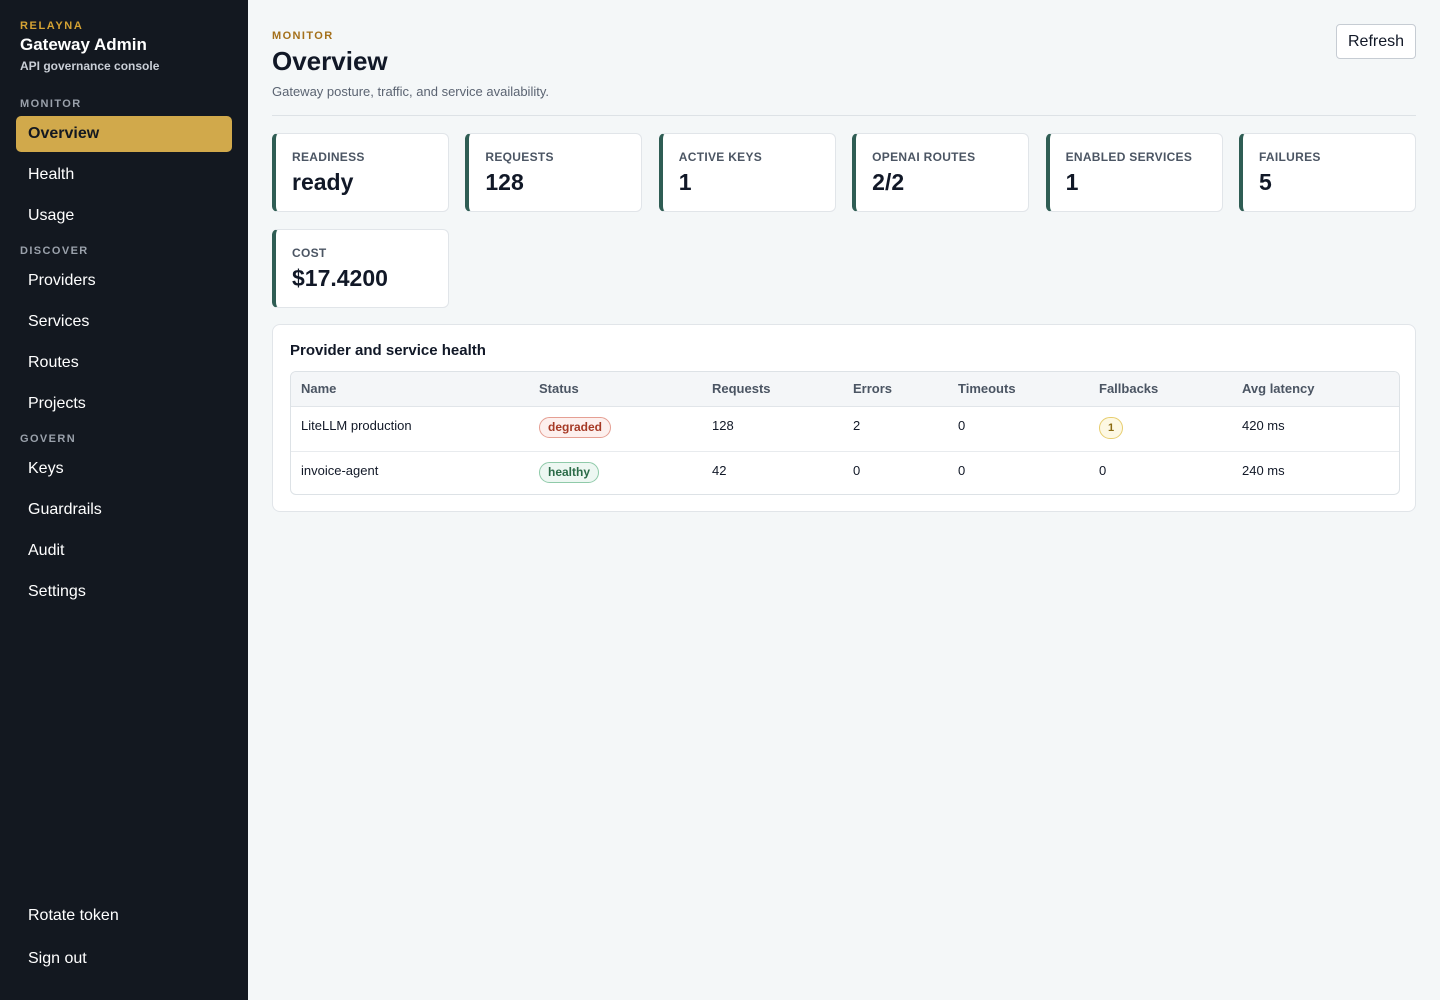 The width and height of the screenshot is (1440, 1000). I want to click on sidebar-item-routes: Routes, so click(53, 362).